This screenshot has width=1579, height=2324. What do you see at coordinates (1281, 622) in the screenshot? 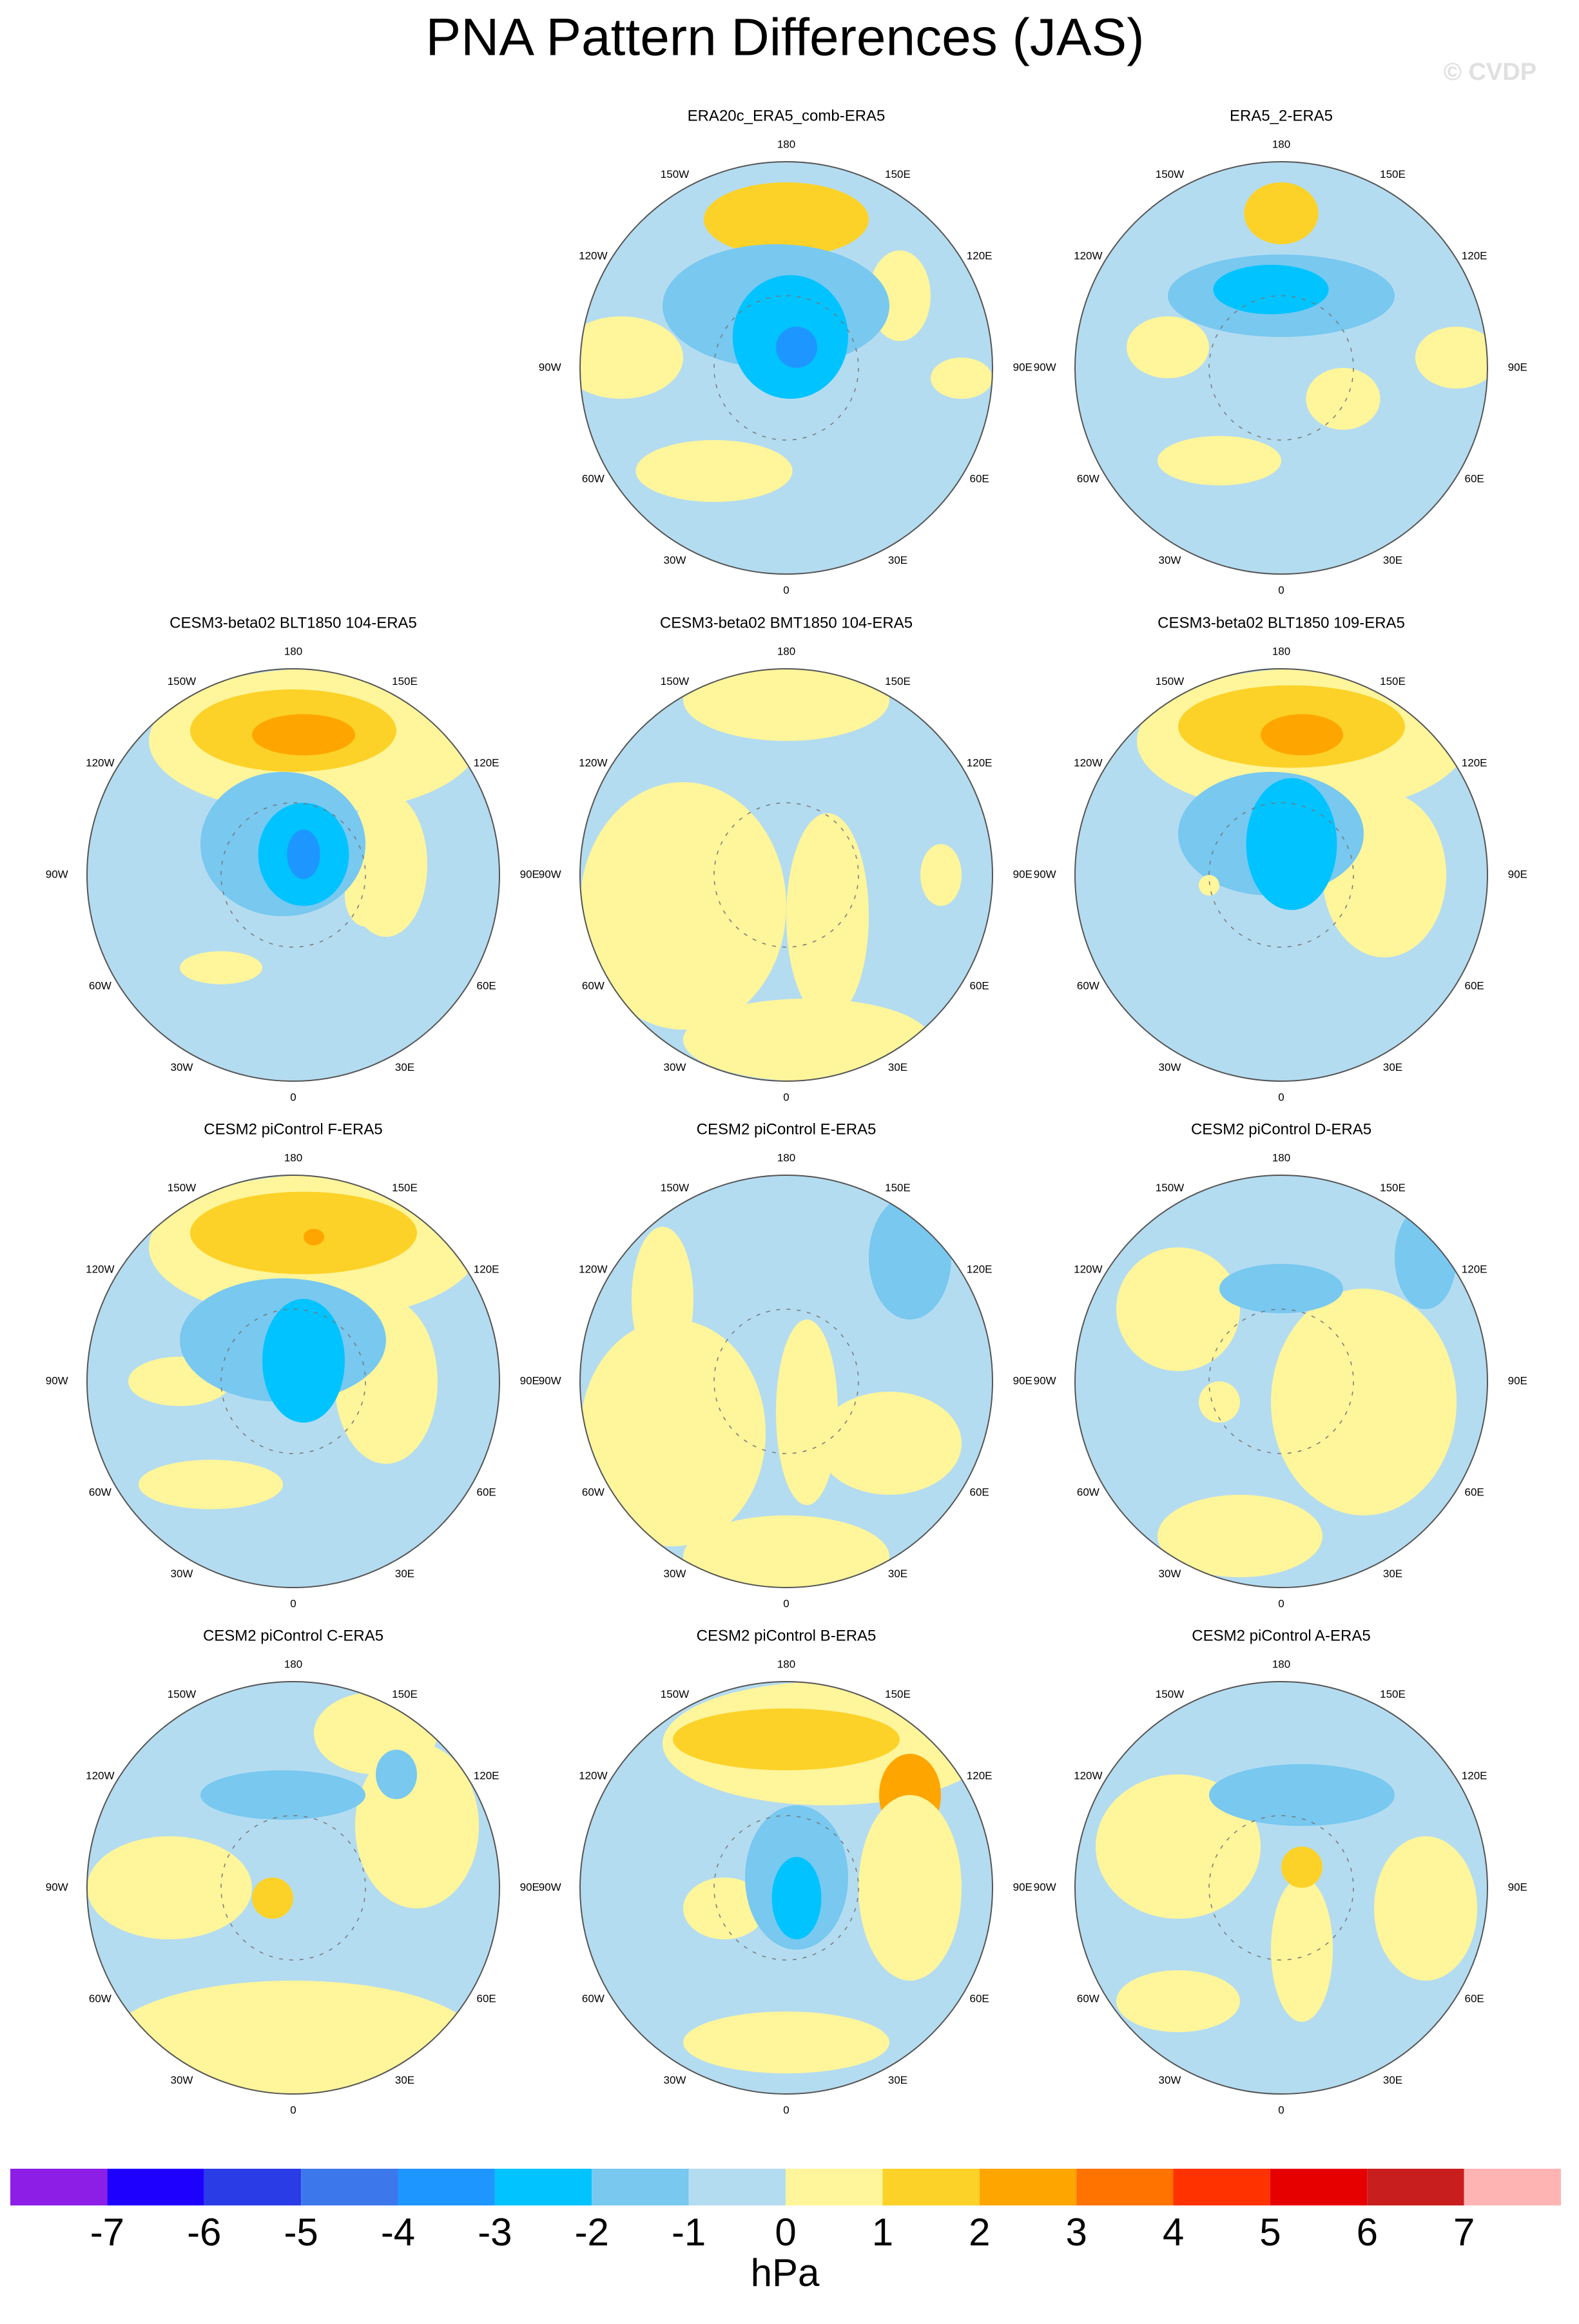
I see `panel-title: CESM3-beta02 BLT1850 109-ERA5` at bounding box center [1281, 622].